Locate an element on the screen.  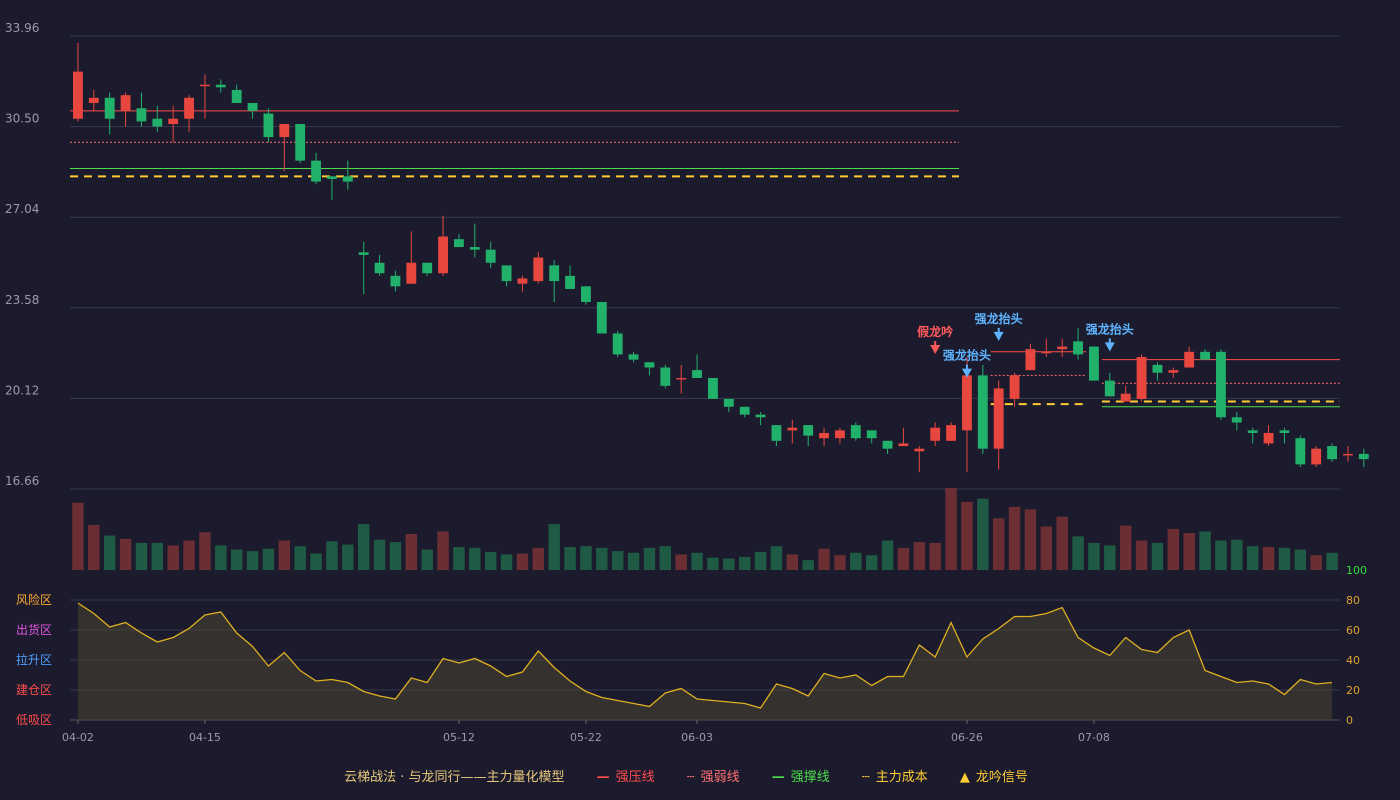
zone-label: 建仓区 is located at coordinates (34, 690).